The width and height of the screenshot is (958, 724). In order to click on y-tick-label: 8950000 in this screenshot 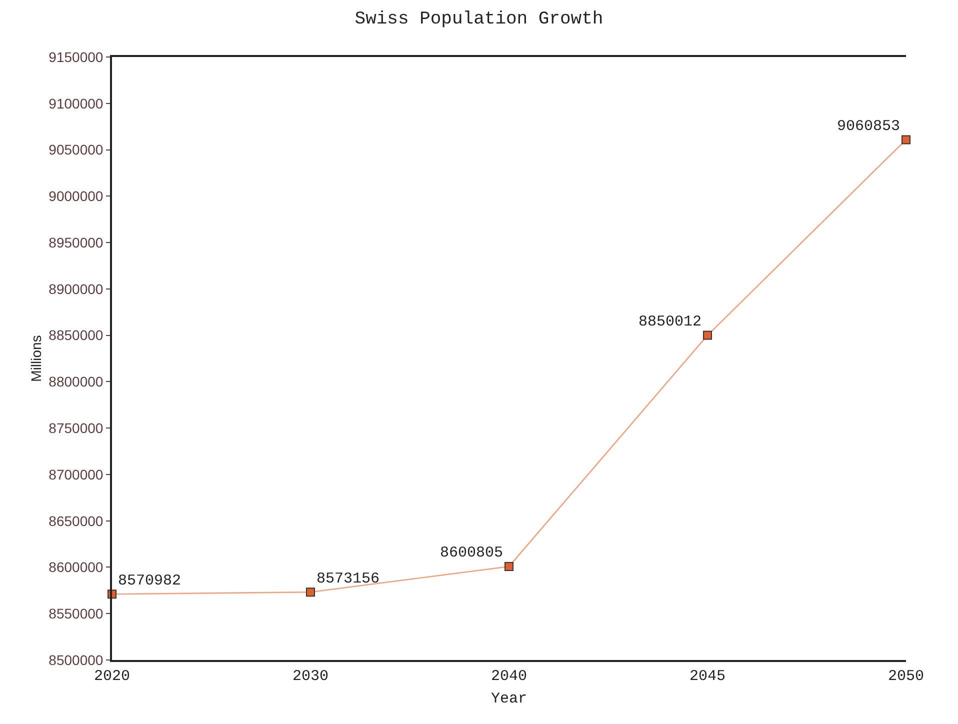, I will do `click(76, 242)`.